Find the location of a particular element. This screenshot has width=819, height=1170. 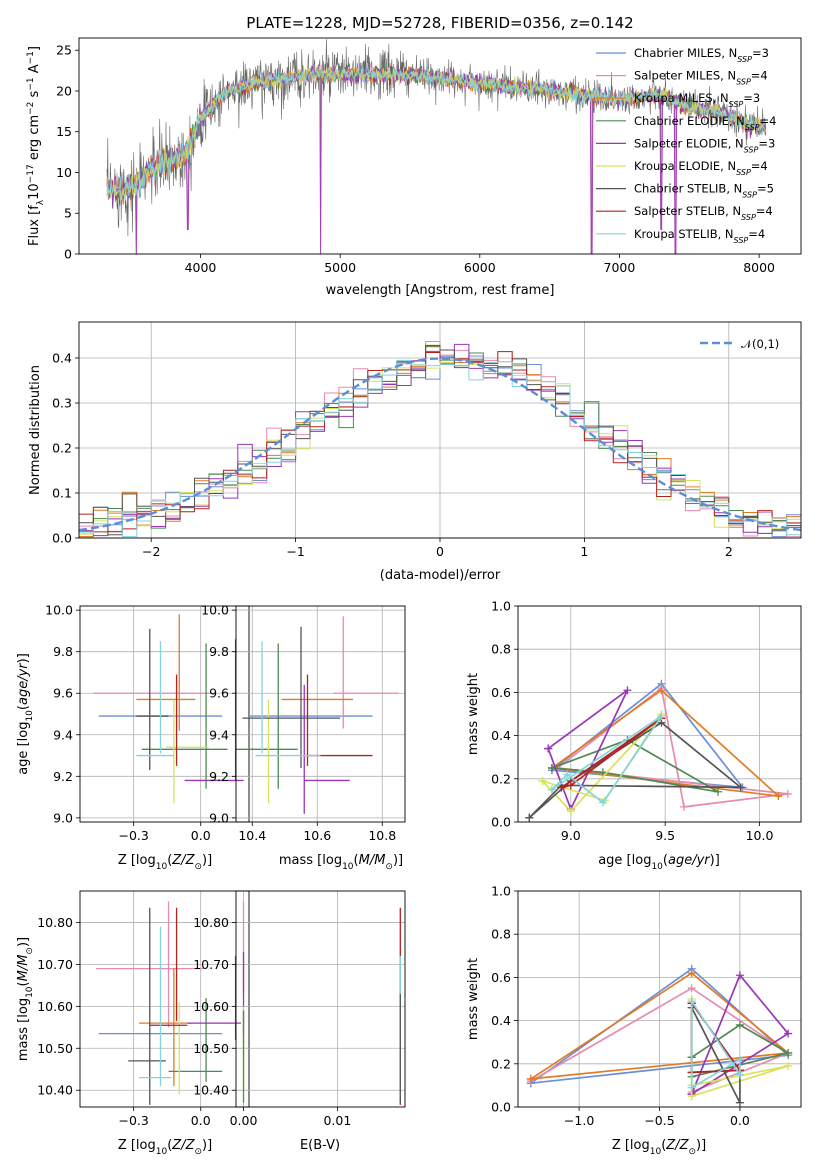

x-tick-label: 7000 is located at coordinates (620, 267).